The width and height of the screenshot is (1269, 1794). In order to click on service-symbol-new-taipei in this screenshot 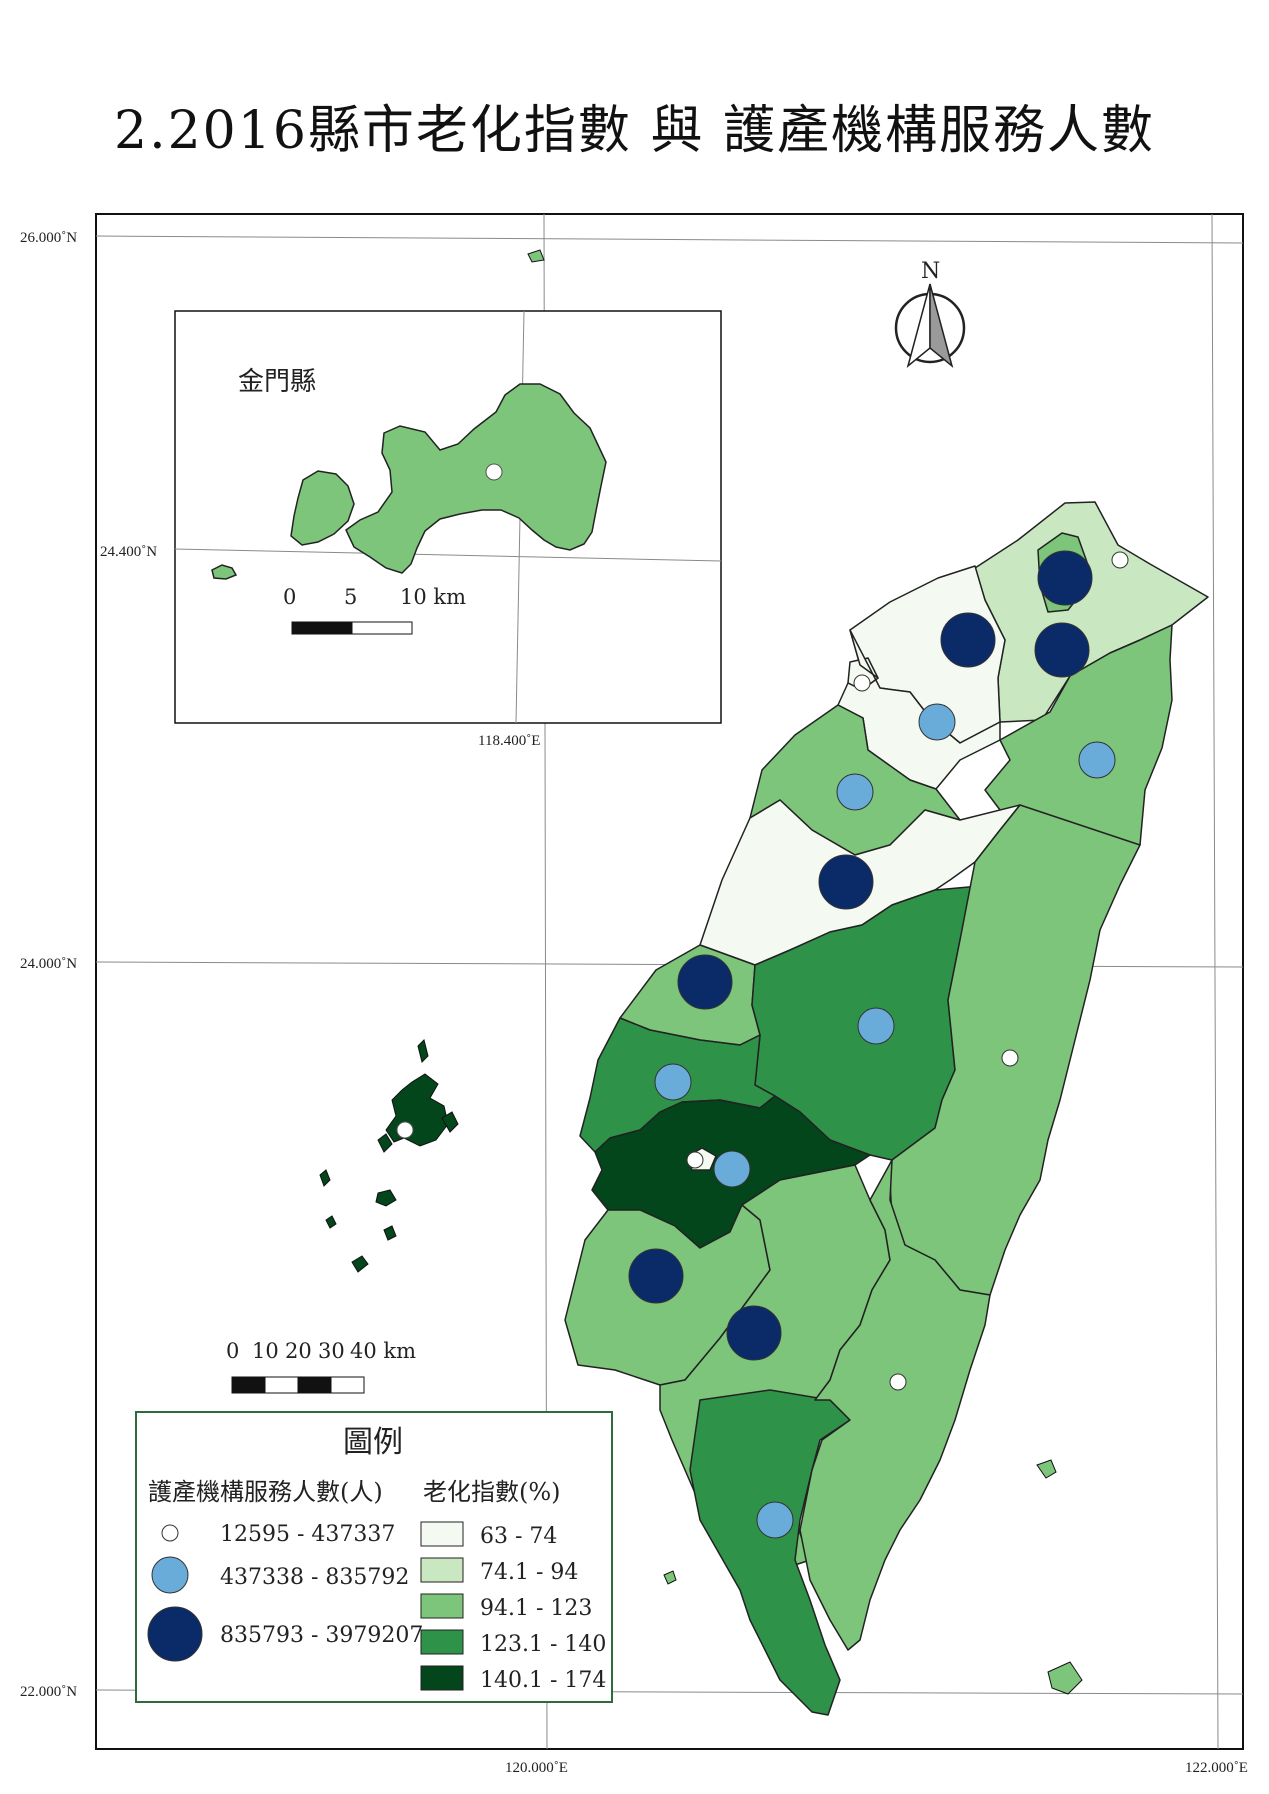, I will do `click(1062, 650)`.